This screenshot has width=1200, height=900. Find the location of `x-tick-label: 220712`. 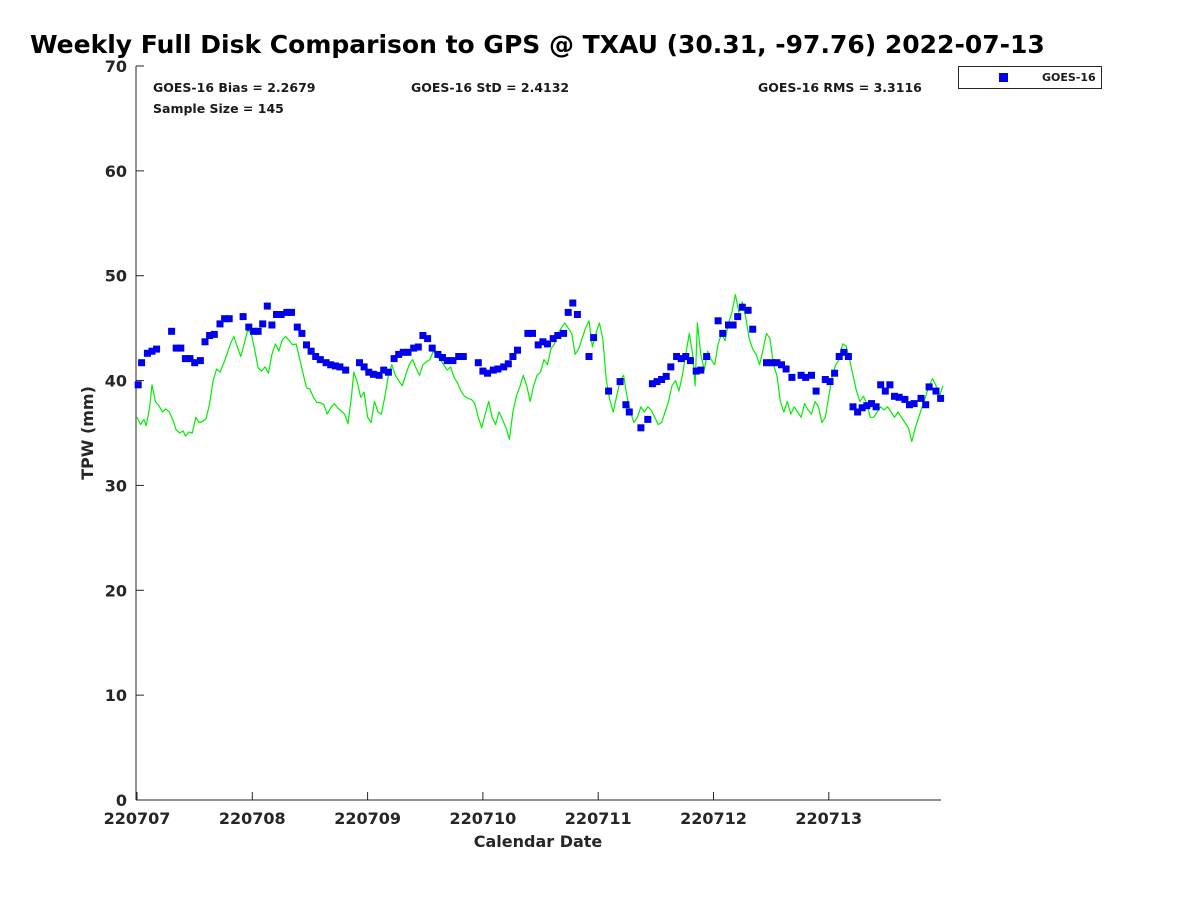

x-tick-label: 220712 is located at coordinates (713, 818).